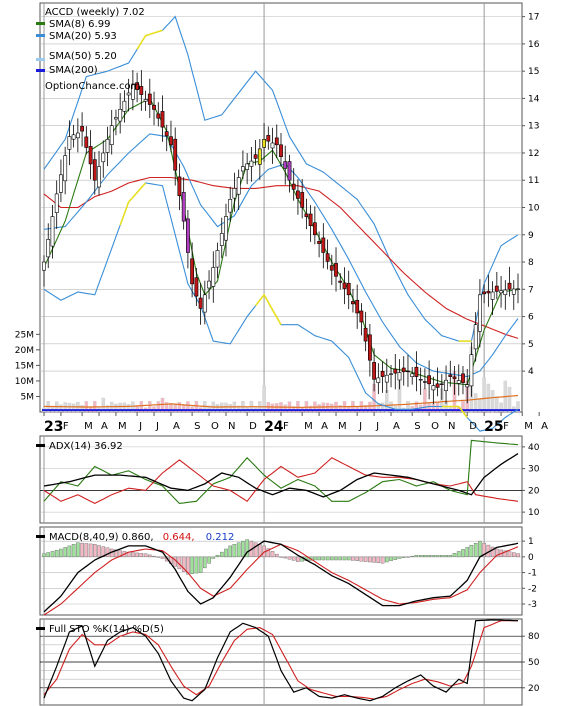  I want to click on adx-legend: ADX(14) 36.92, so click(86, 446).